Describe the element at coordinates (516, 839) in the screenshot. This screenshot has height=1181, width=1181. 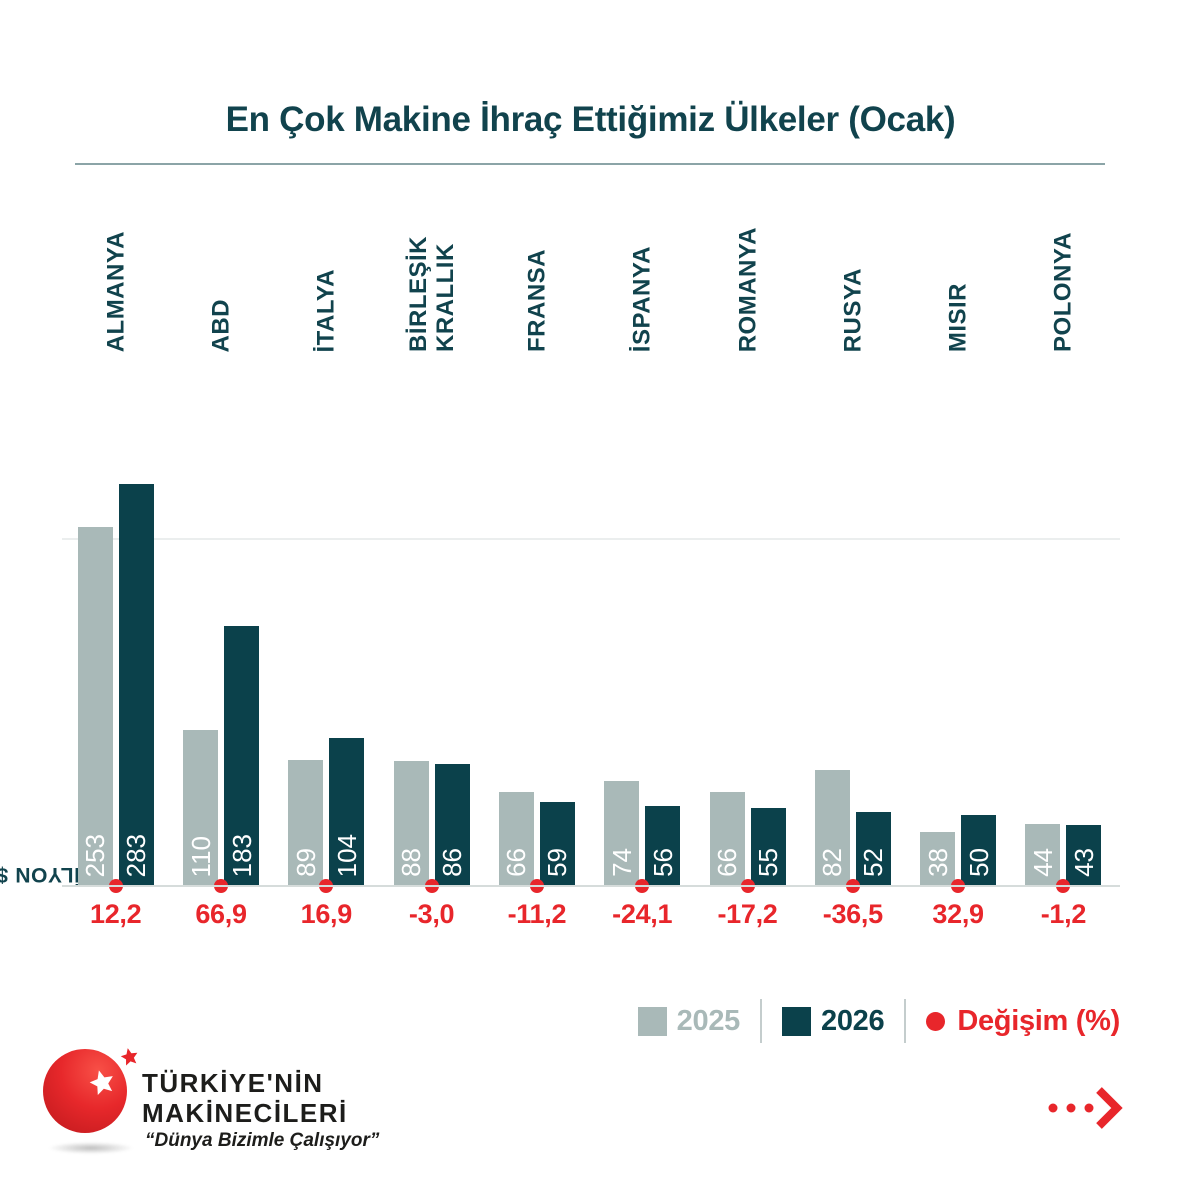
I see `bar-2025-fransa: 66` at that location.